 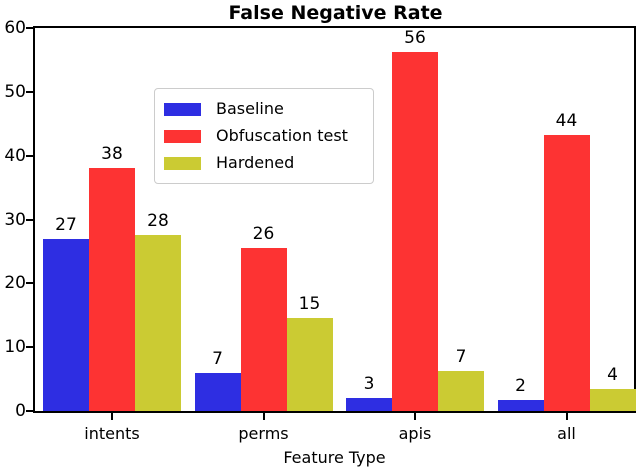 I want to click on bar-value-label: 26, so click(x=263, y=234).